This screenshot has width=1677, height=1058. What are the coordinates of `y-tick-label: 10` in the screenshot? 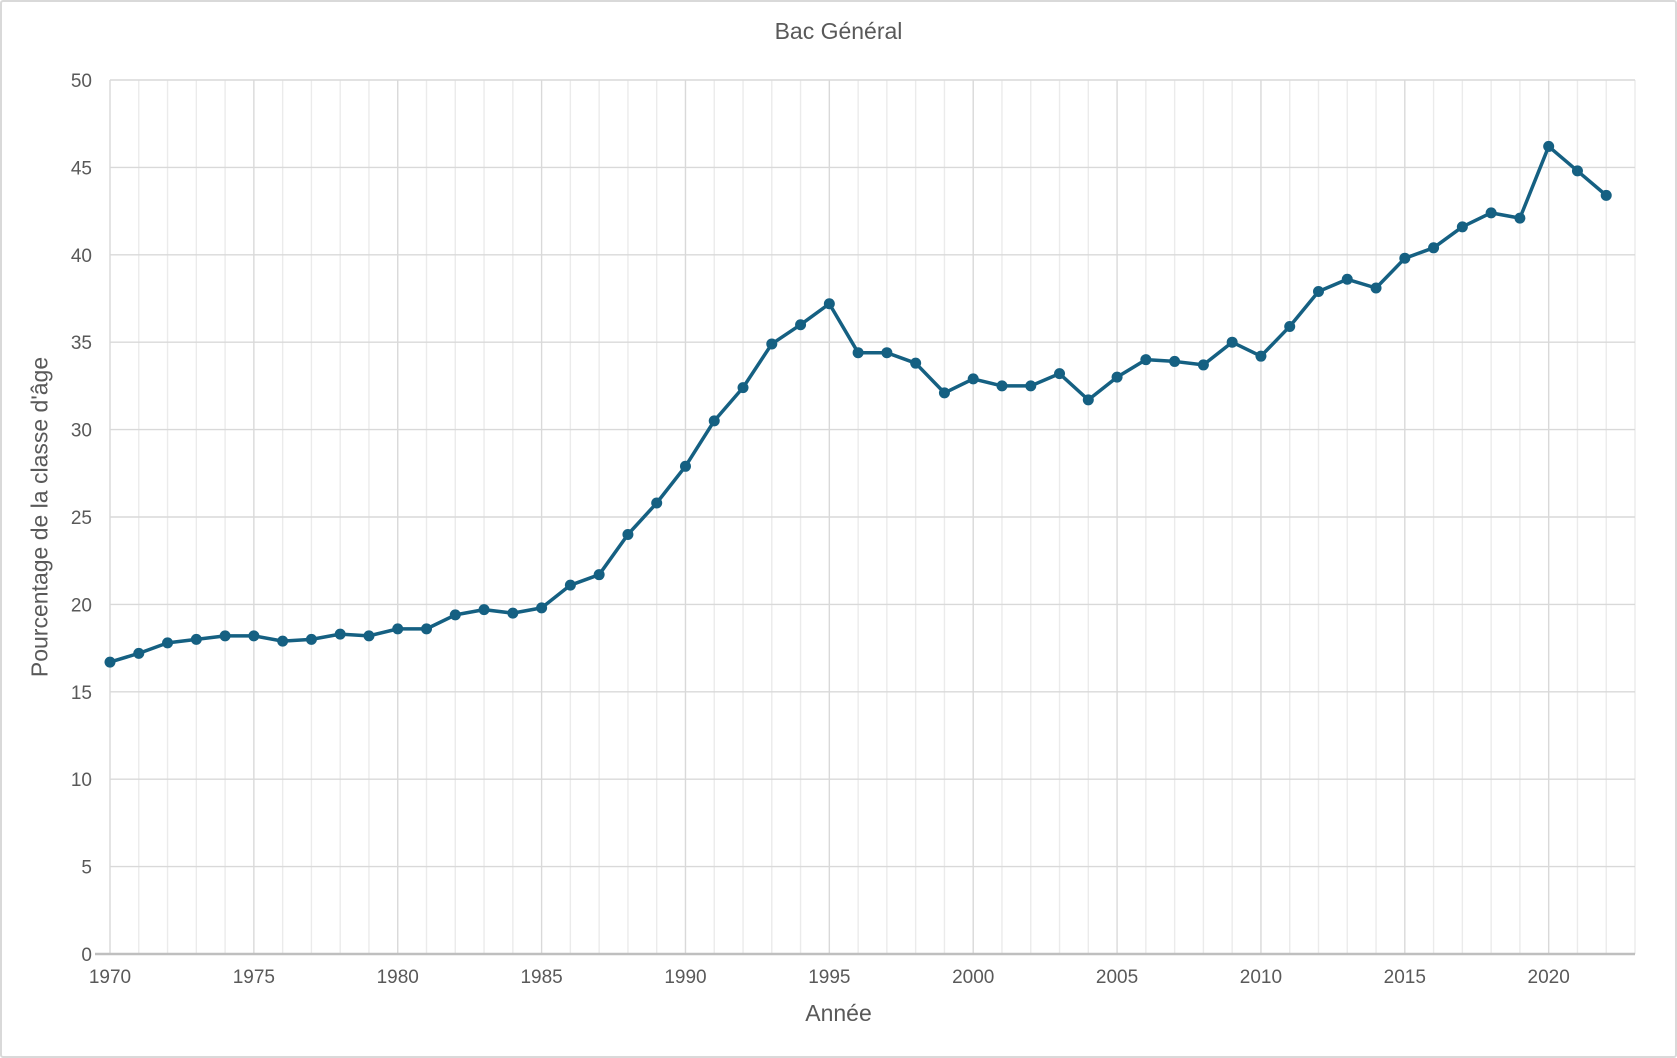 It's located at (81, 780).